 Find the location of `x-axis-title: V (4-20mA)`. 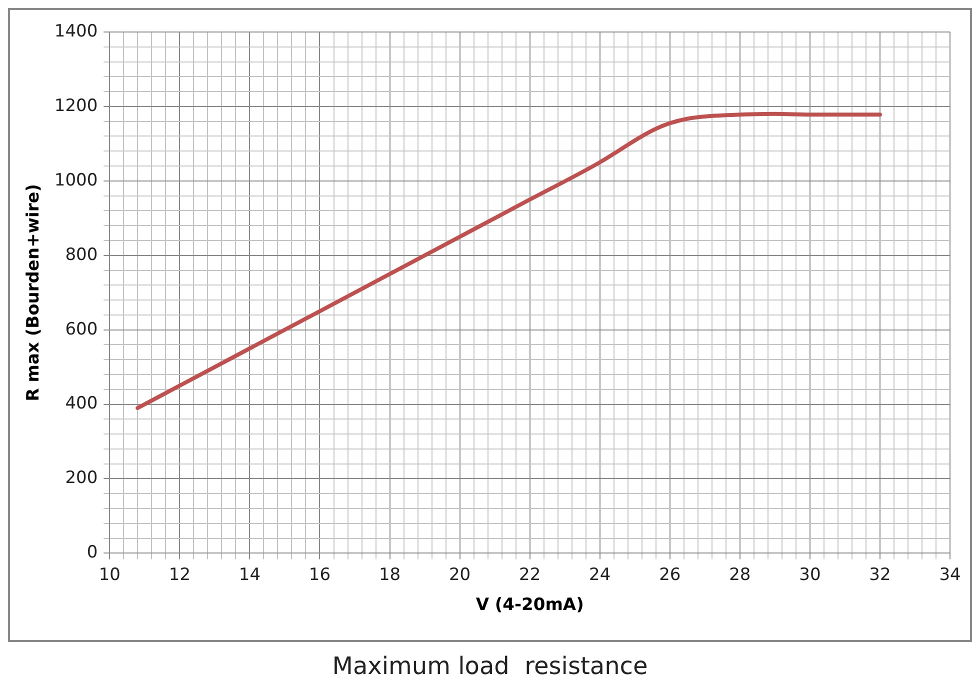

x-axis-title: V (4-20mA) is located at coordinates (530, 605).